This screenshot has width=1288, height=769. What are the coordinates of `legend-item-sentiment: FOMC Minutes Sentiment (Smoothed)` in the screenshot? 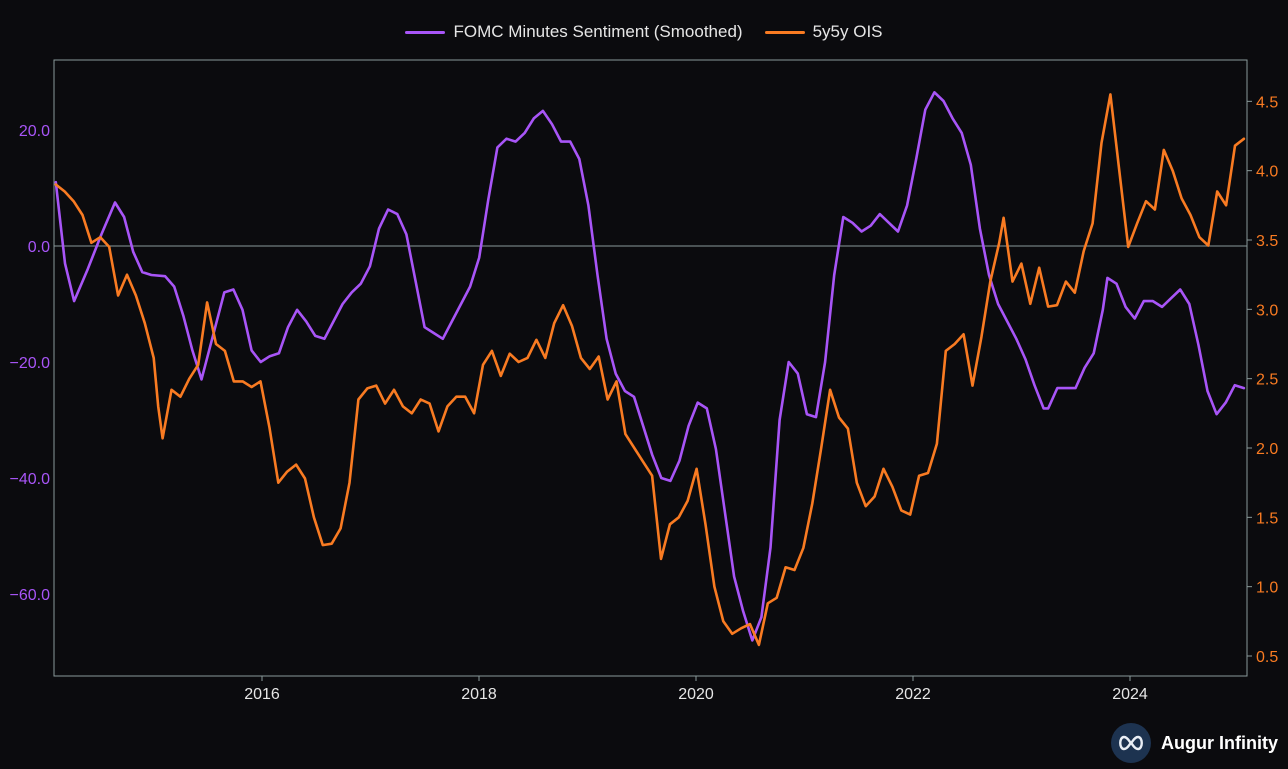 It's located at (574, 32).